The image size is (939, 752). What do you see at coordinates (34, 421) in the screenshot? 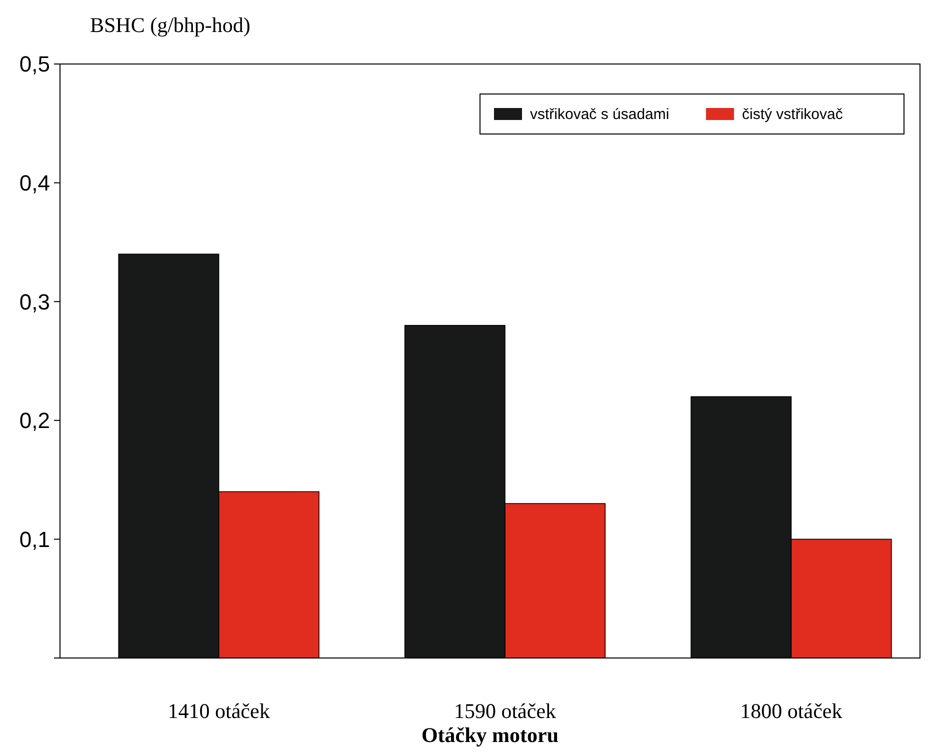
I see `y-tick-label: 0,2` at bounding box center [34, 421].